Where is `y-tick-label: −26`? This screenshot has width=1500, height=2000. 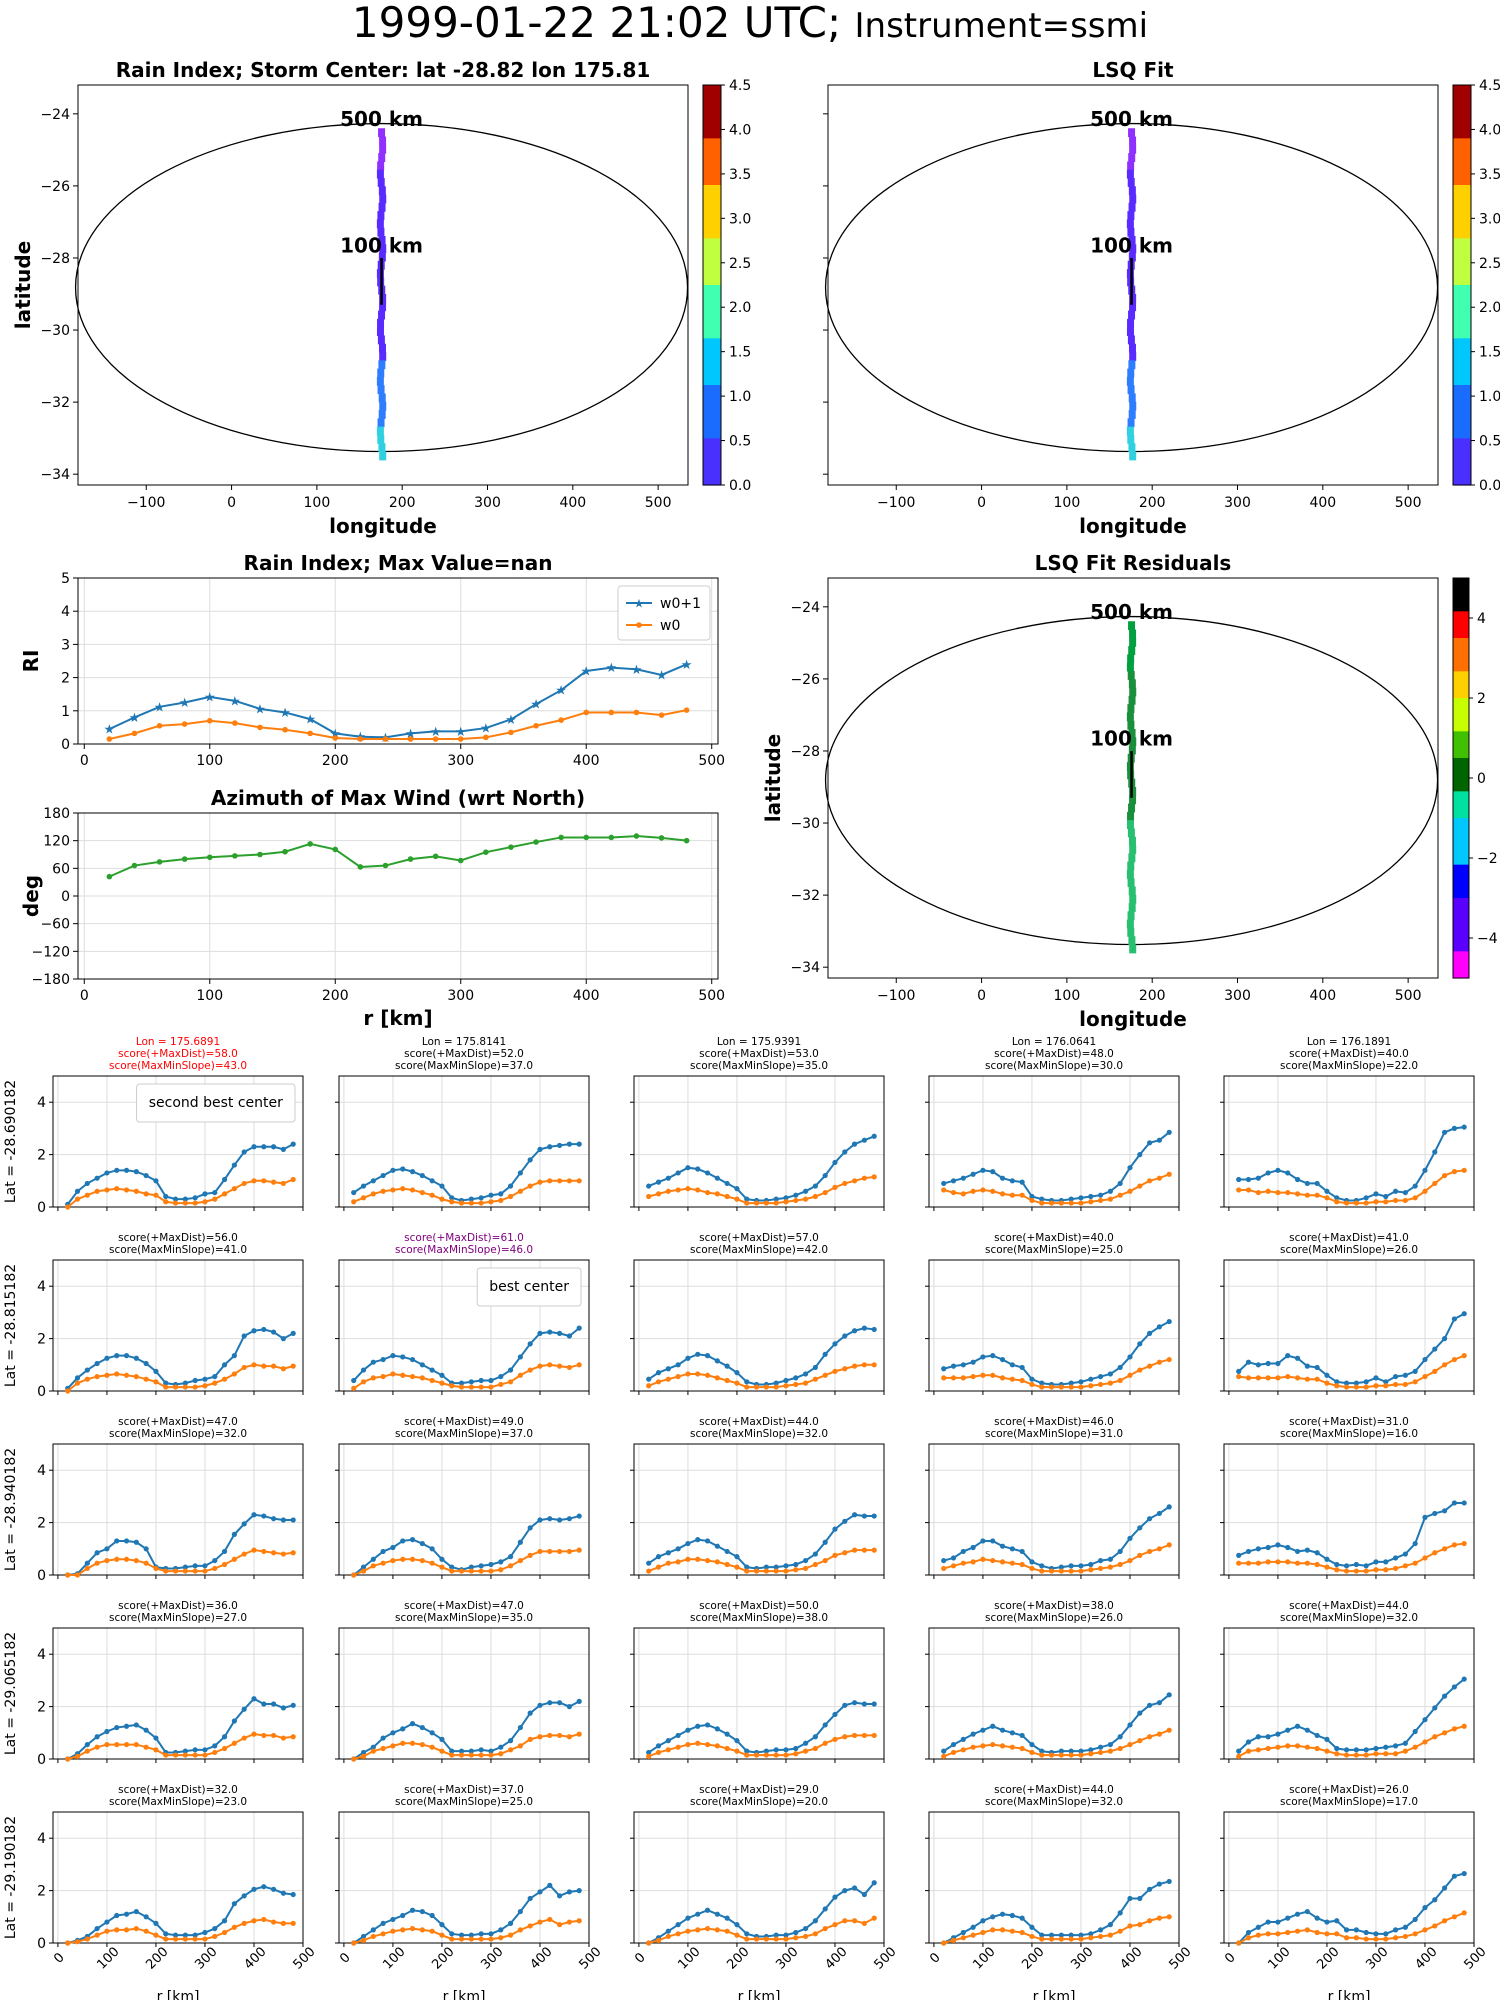 y-tick-label: −26 is located at coordinates (55, 187).